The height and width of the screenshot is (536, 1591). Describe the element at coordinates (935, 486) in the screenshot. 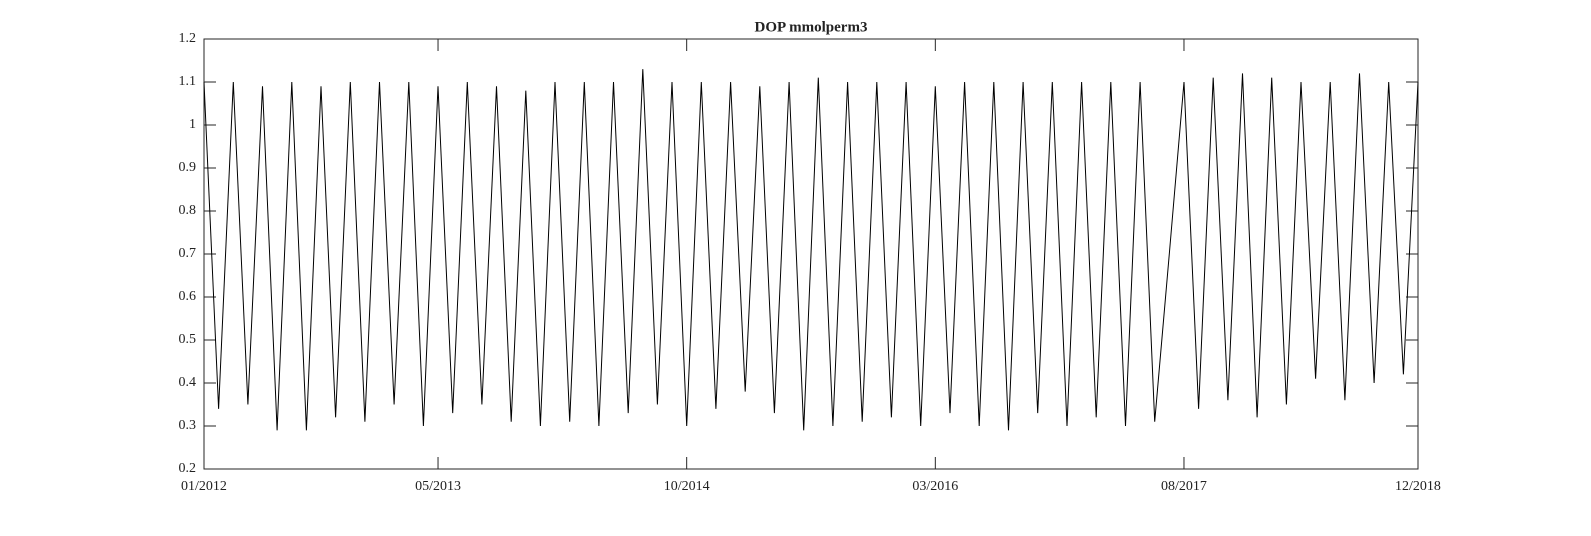

I see `x-tick-label: 03/2016` at that location.